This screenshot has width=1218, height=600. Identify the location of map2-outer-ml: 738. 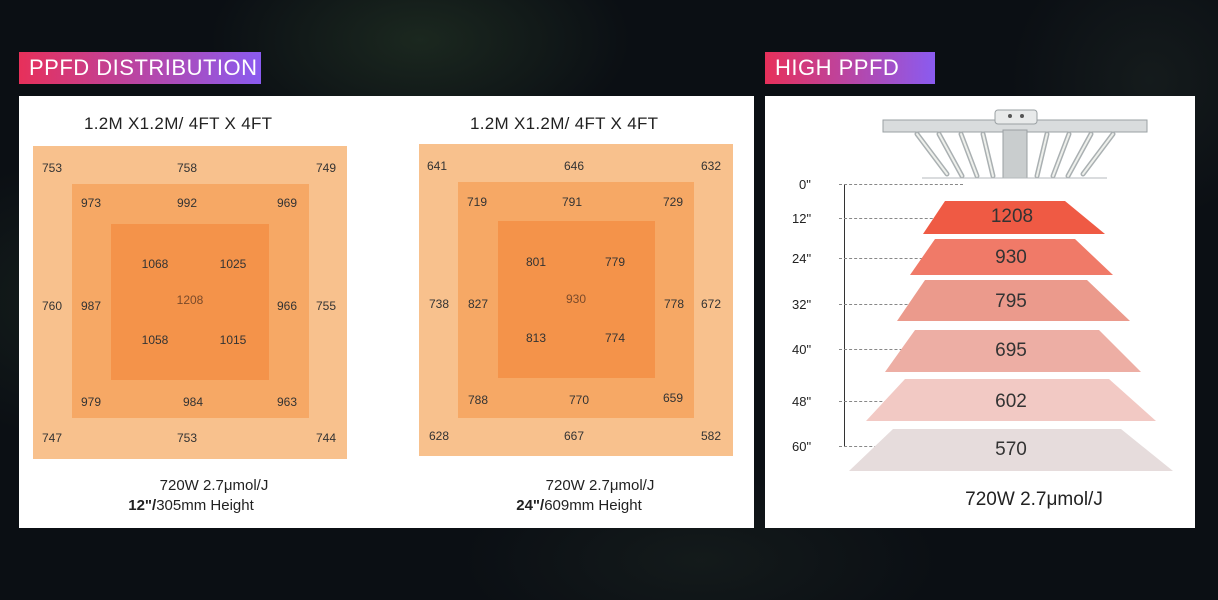
(439, 304).